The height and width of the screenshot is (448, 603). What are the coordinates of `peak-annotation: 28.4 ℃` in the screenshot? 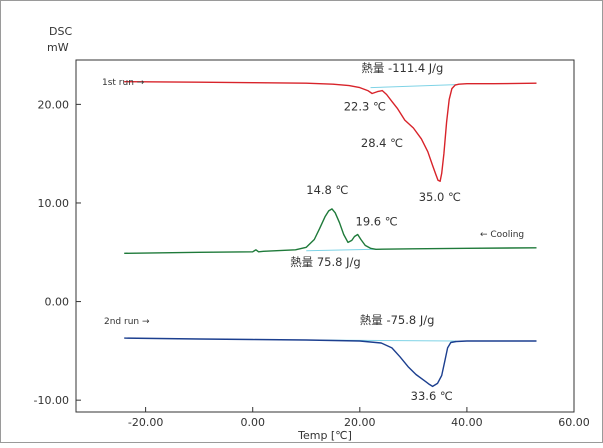 It's located at (382, 143).